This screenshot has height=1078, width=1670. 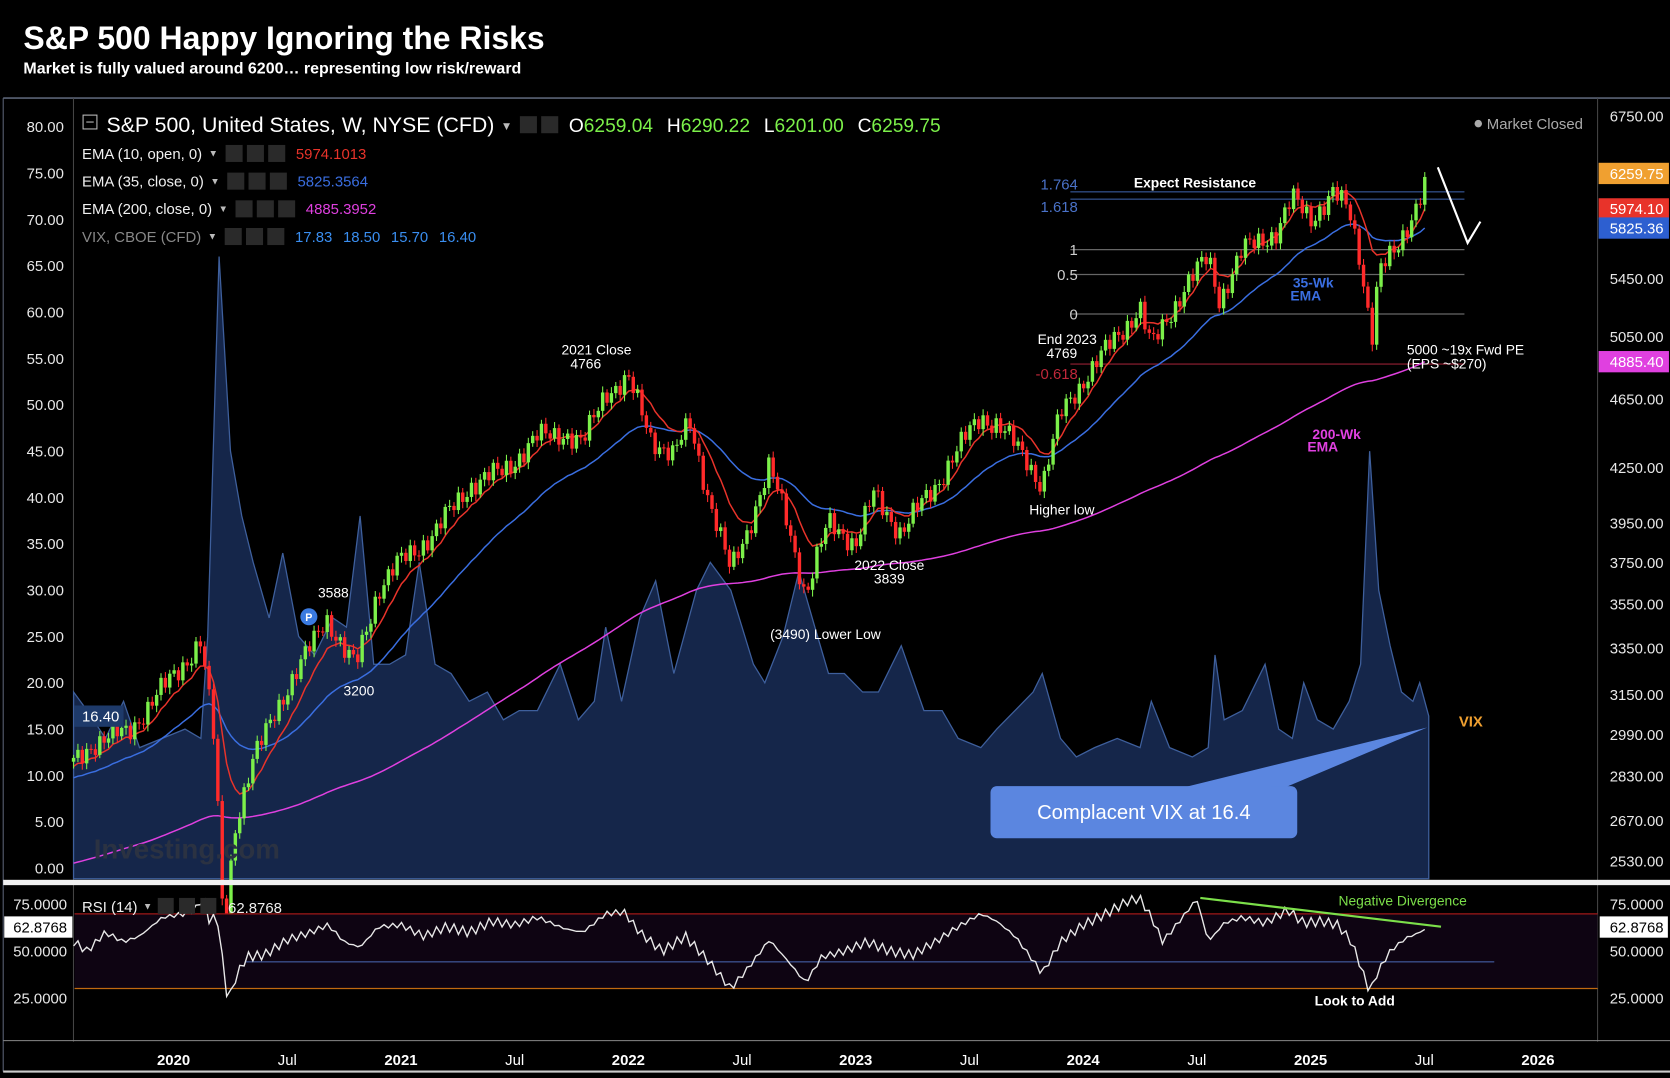 I want to click on p-badge-label: P, so click(x=308, y=618).